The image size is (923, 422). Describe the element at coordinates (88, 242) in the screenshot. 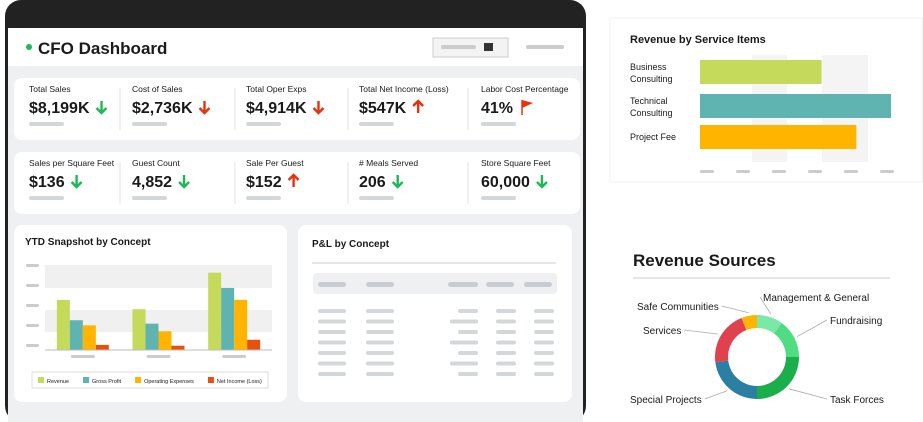

I see `chart-title: YTD Snapshot by Concept` at that location.